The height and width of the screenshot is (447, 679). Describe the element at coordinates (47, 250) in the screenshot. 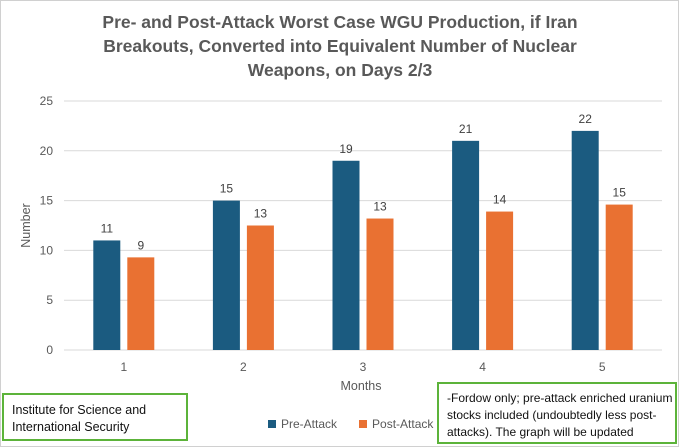

I see `y-tick-label: 10` at that location.